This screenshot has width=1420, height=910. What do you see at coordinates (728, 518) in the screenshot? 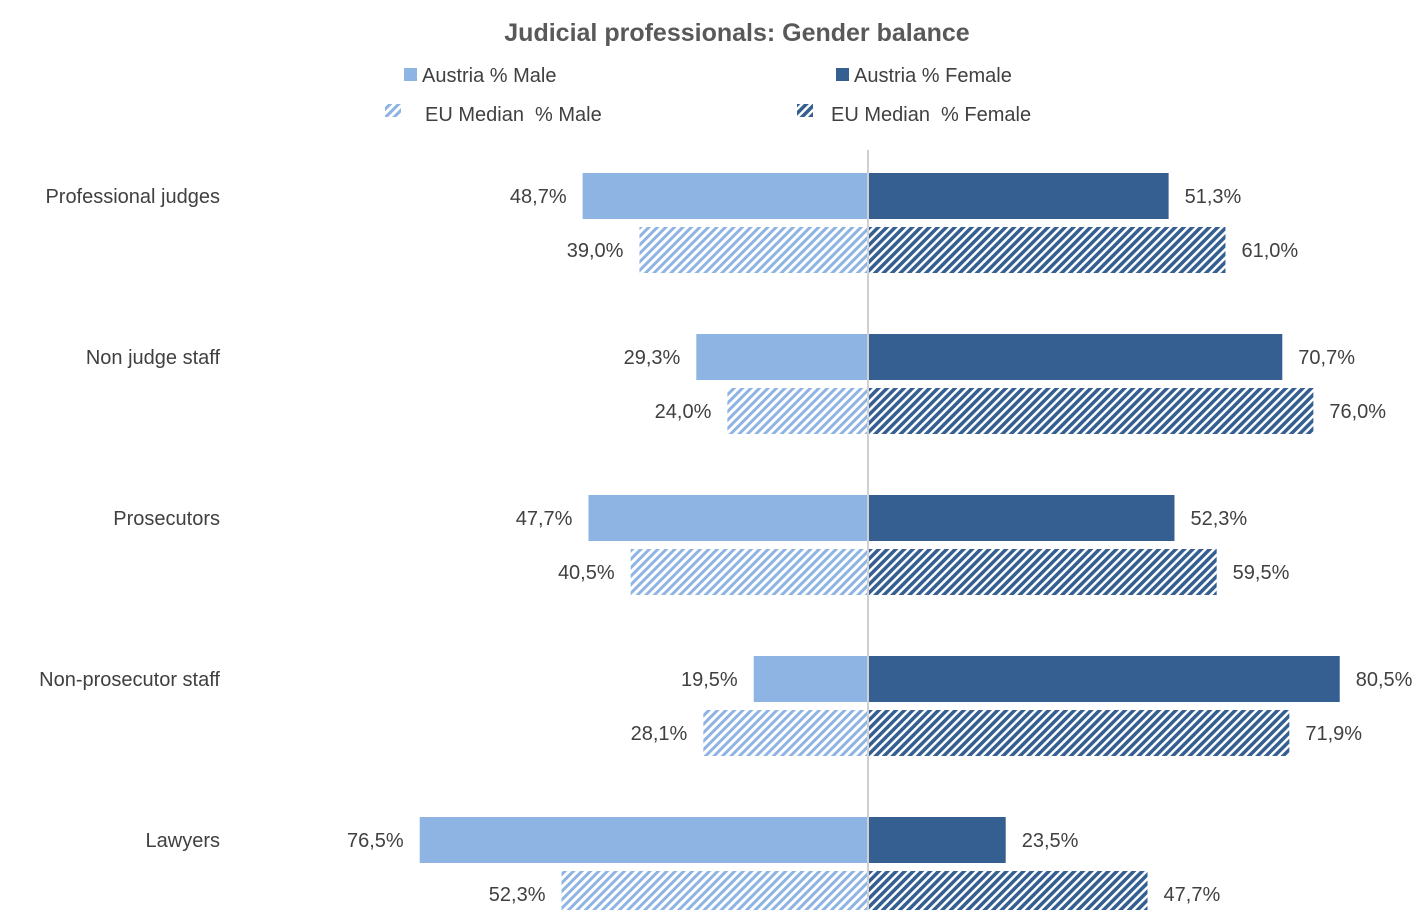
I see `bar-austria-male-prosecutors` at bounding box center [728, 518].